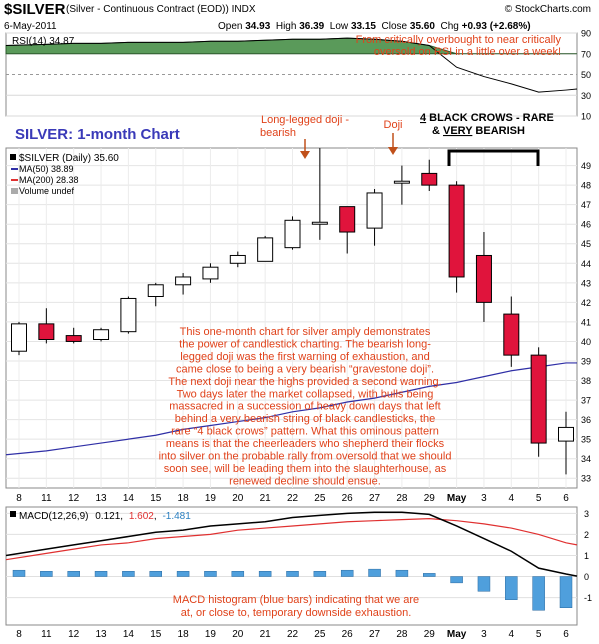 The width and height of the screenshot is (599, 644). I want to click on x-label-bottom: 26, so click(348, 634).